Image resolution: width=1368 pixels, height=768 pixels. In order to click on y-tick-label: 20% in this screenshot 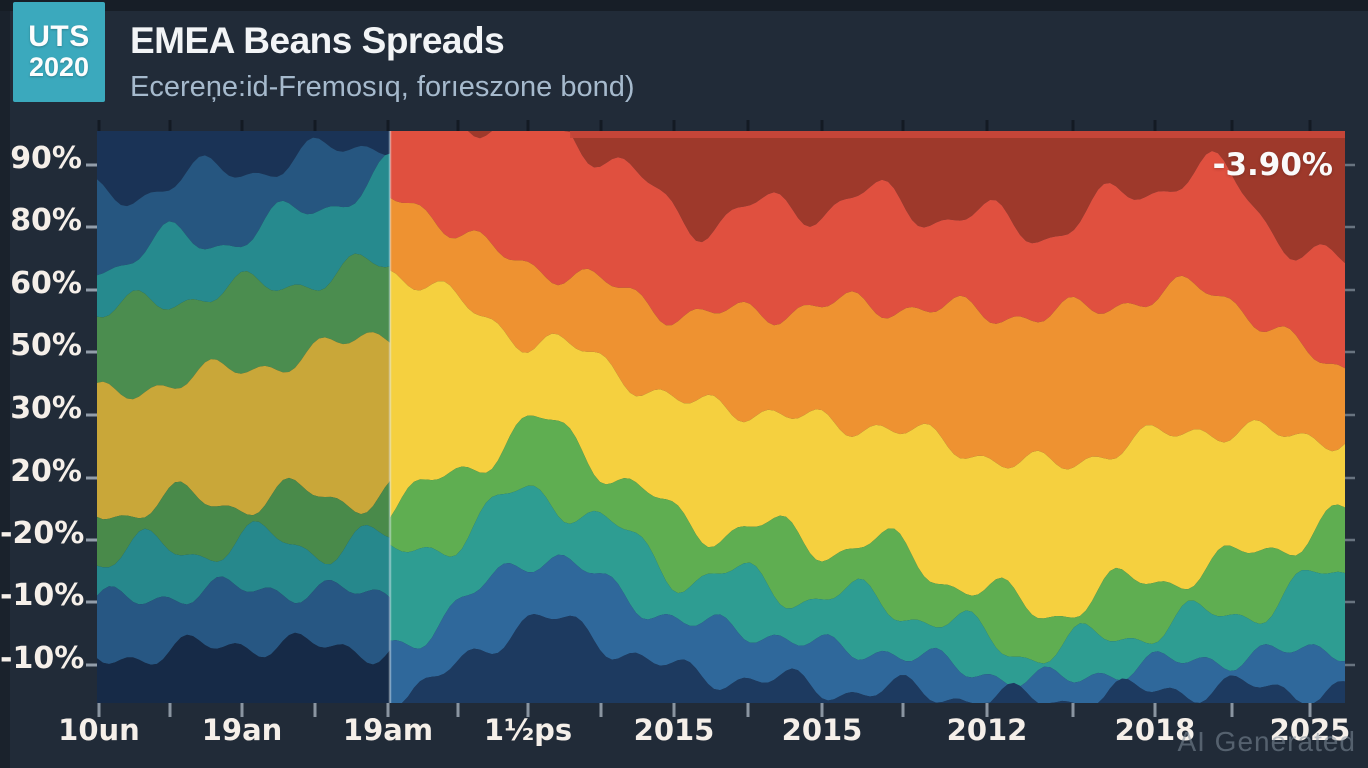, I will do `click(46, 471)`.